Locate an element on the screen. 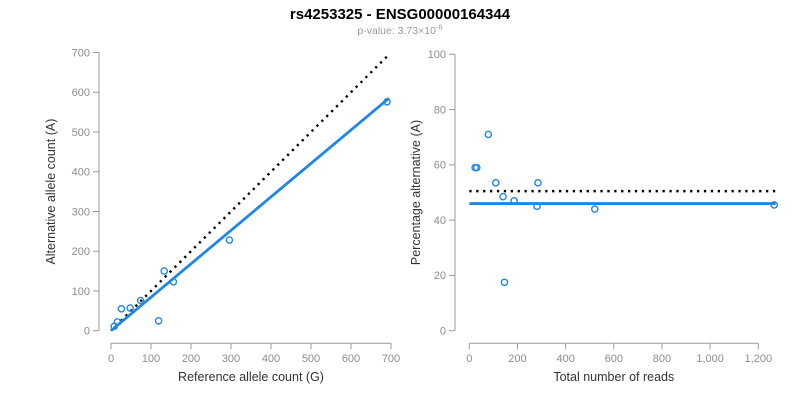 The height and width of the screenshot is (400, 800). x-axis-title: Total number of reads is located at coordinates (613, 377).